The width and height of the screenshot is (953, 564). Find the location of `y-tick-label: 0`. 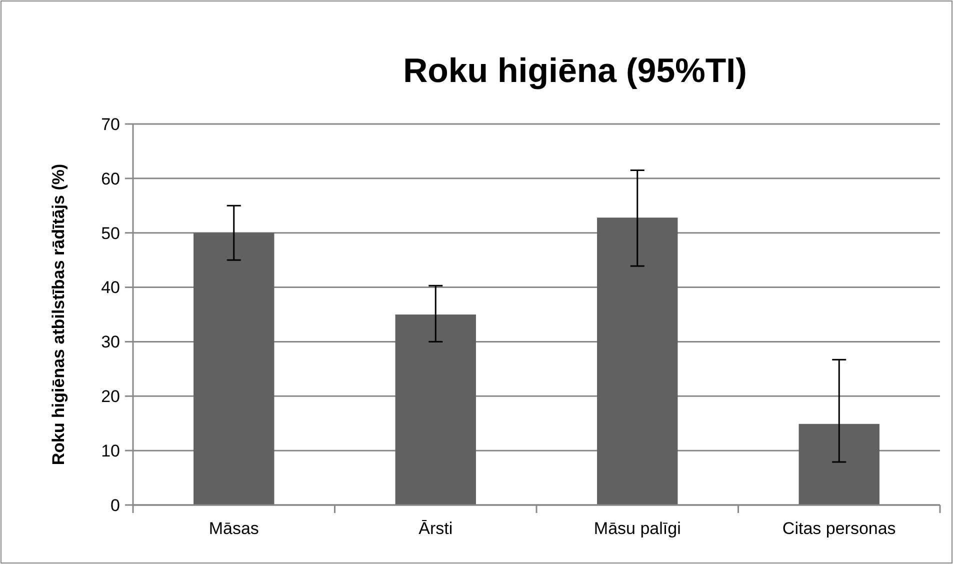

y-tick-label: 0 is located at coordinates (115, 505).